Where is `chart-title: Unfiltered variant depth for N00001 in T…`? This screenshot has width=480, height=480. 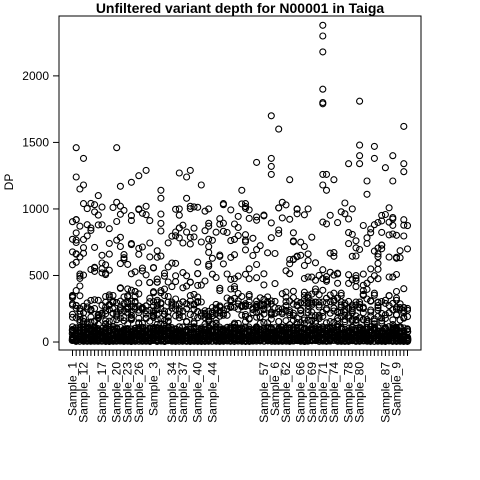 chart-title: Unfiltered variant depth for N00001 in T… is located at coordinates (240, 8).